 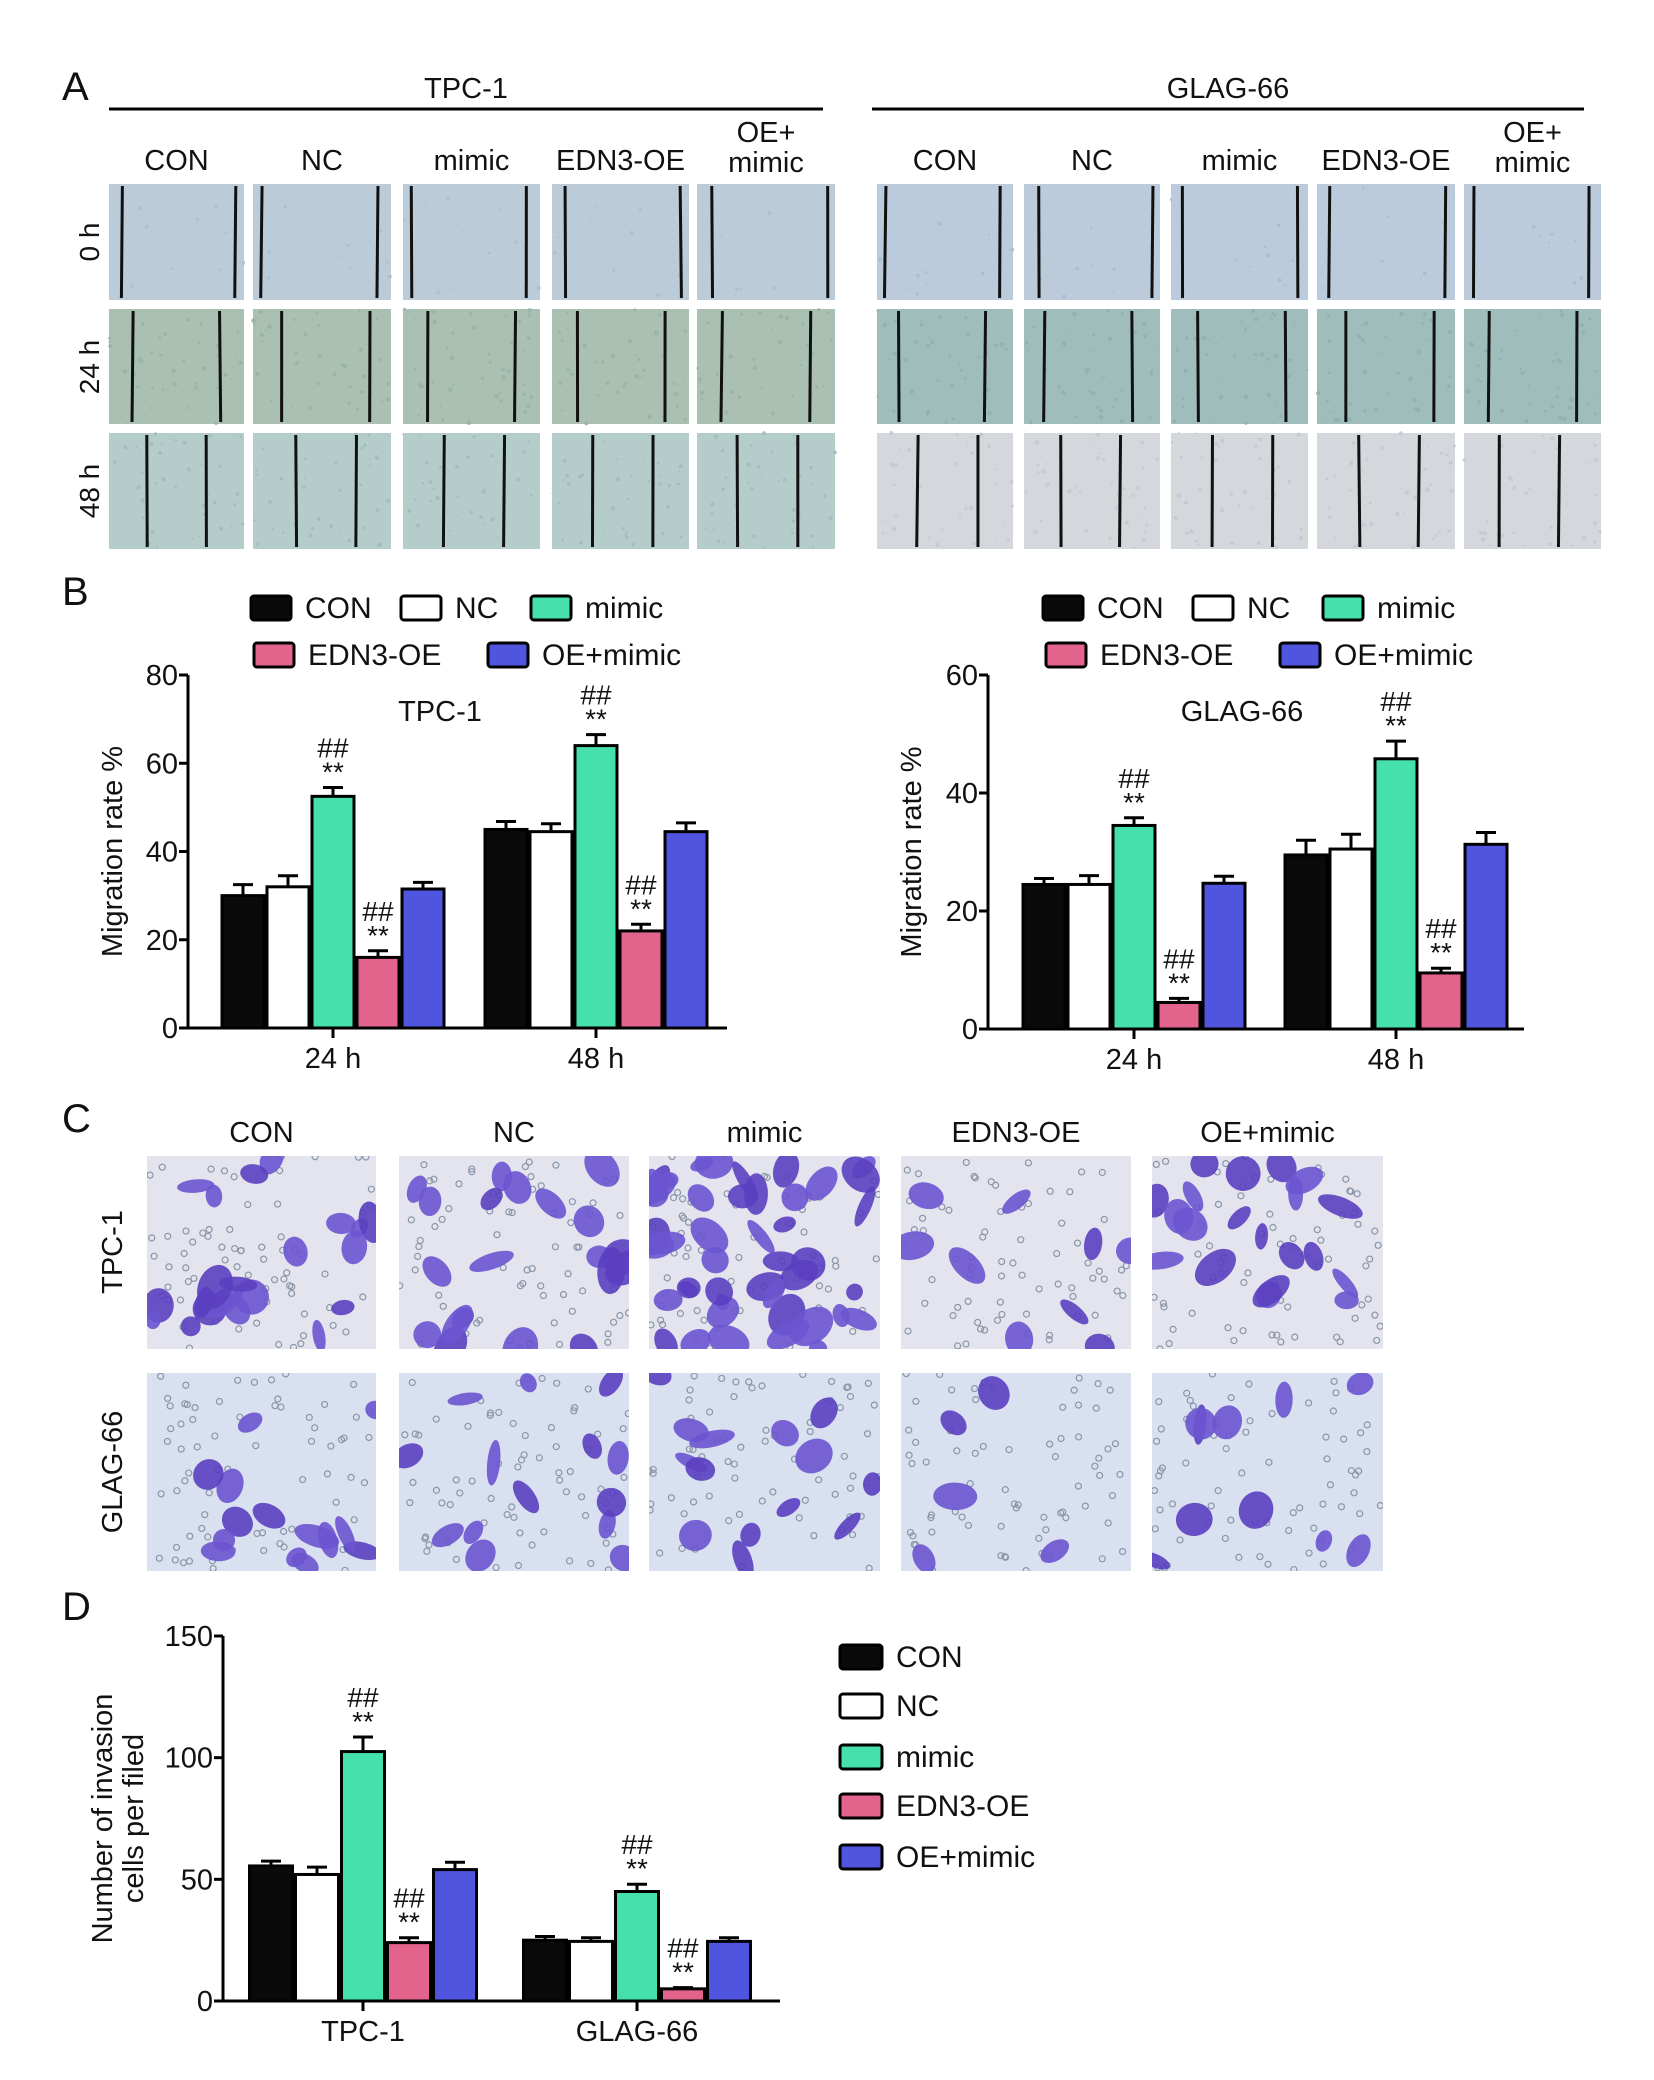 I want to click on panel-label-a: A, so click(x=75, y=87).